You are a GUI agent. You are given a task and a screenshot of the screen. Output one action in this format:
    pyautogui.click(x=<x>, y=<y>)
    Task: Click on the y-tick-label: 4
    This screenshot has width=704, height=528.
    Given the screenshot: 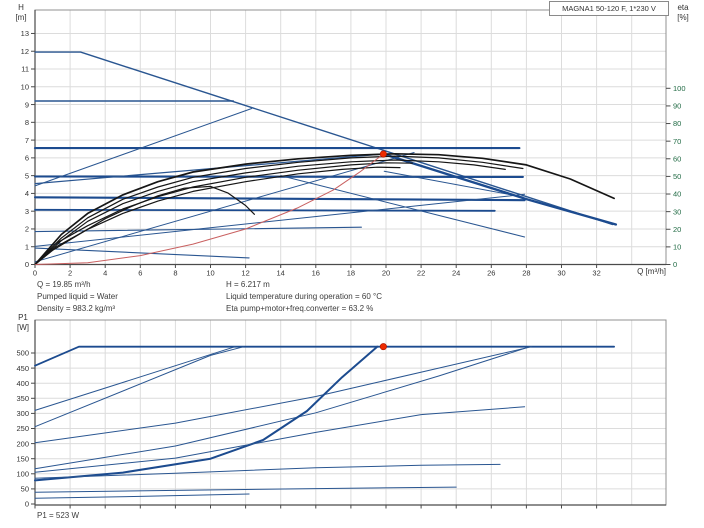 What is the action you would take?
    pyautogui.click(x=27, y=193)
    